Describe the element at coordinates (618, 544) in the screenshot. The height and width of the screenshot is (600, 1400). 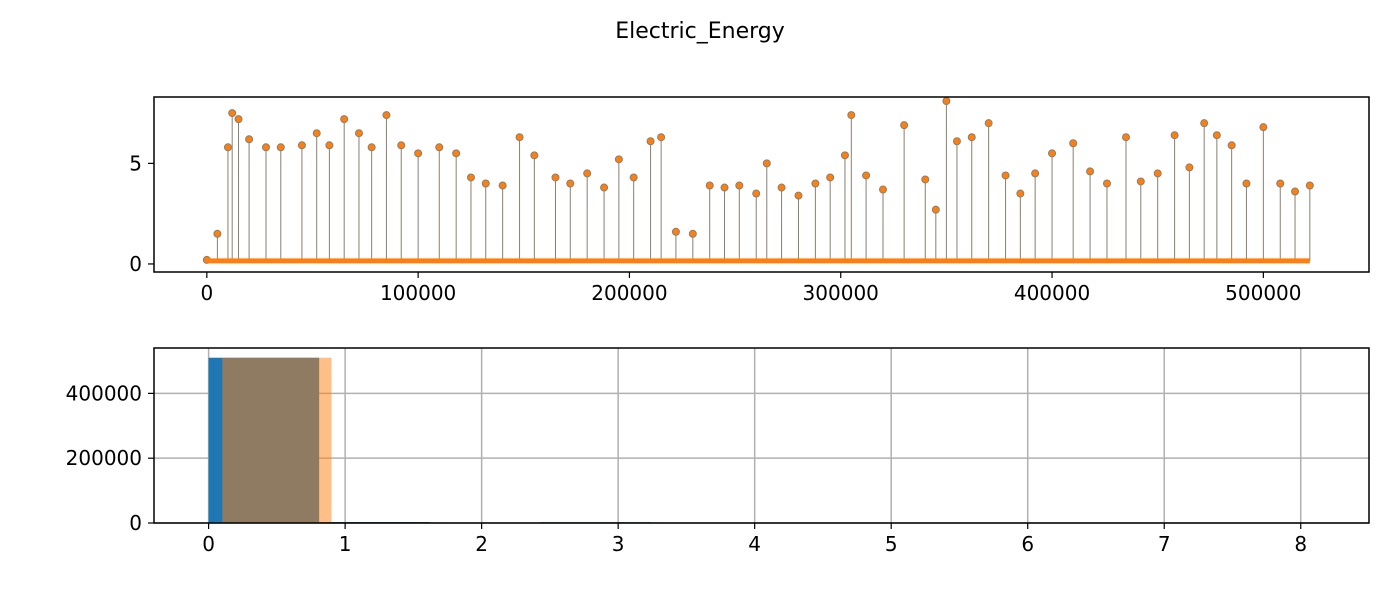
I see `histogram-x-tick-label: 3` at that location.